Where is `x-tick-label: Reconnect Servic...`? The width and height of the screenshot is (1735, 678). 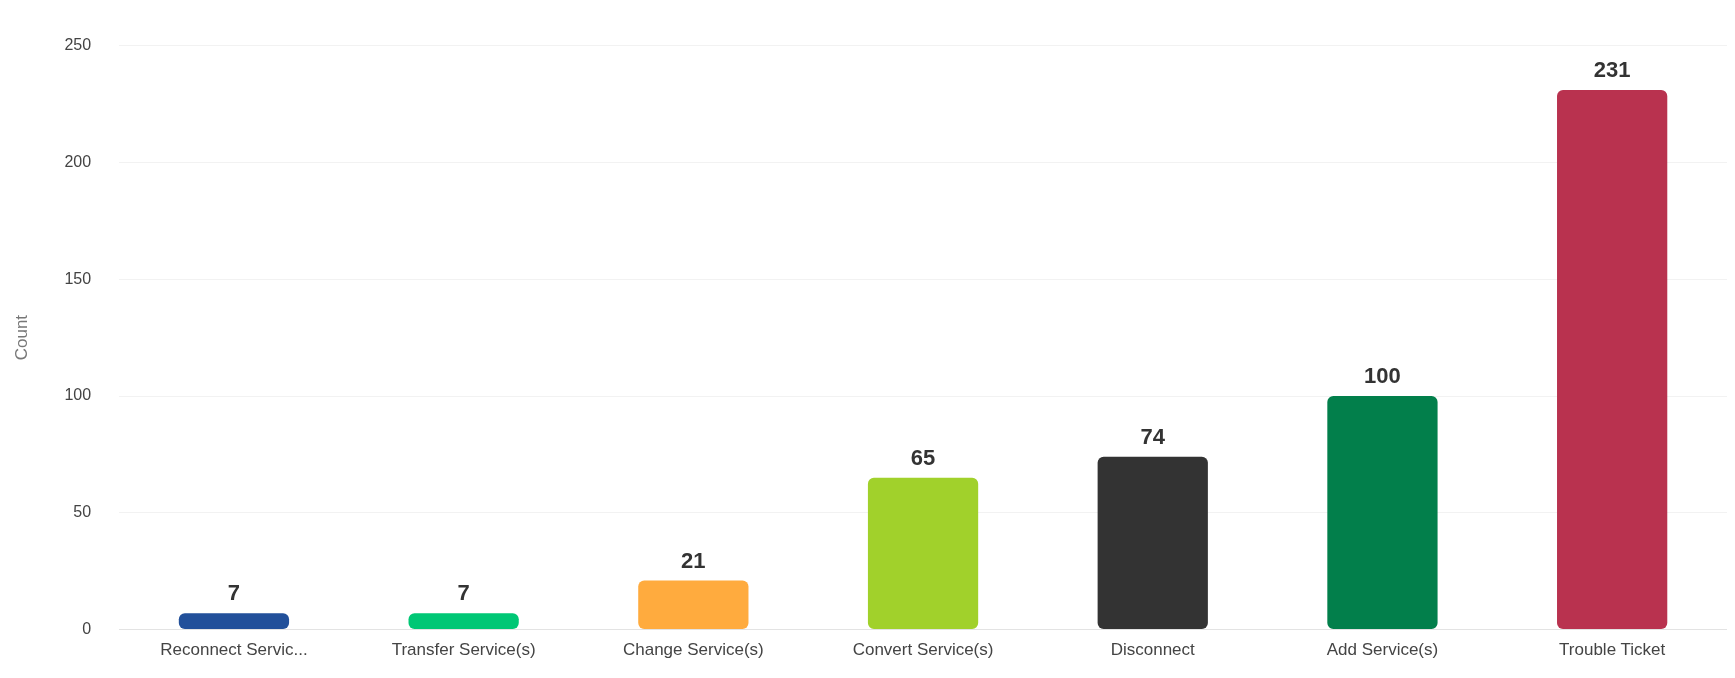 x-tick-label: Reconnect Servic... is located at coordinates (234, 650).